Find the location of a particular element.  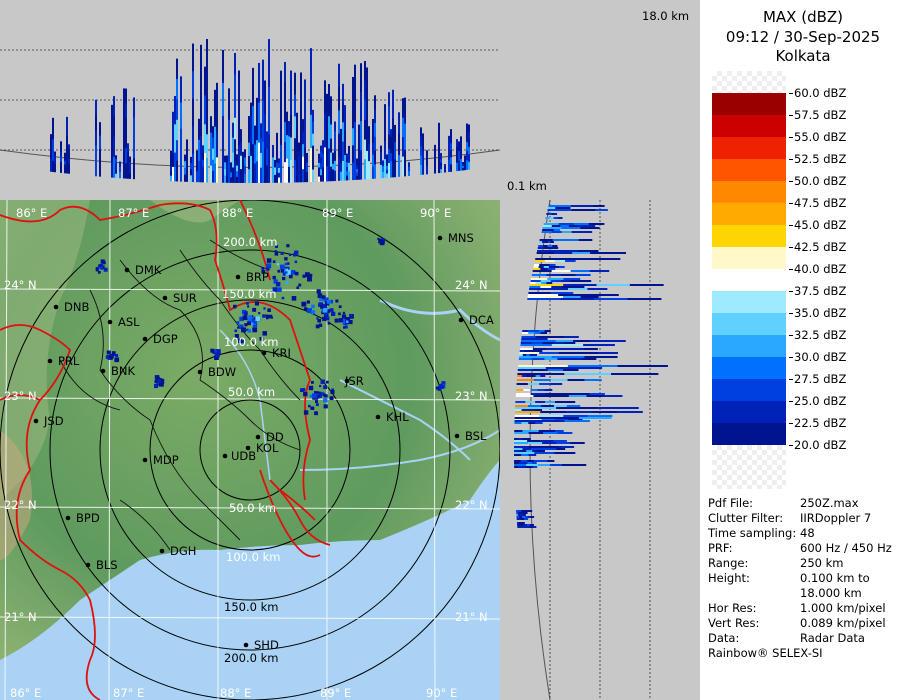

city-label: MNS is located at coordinates (461, 238).